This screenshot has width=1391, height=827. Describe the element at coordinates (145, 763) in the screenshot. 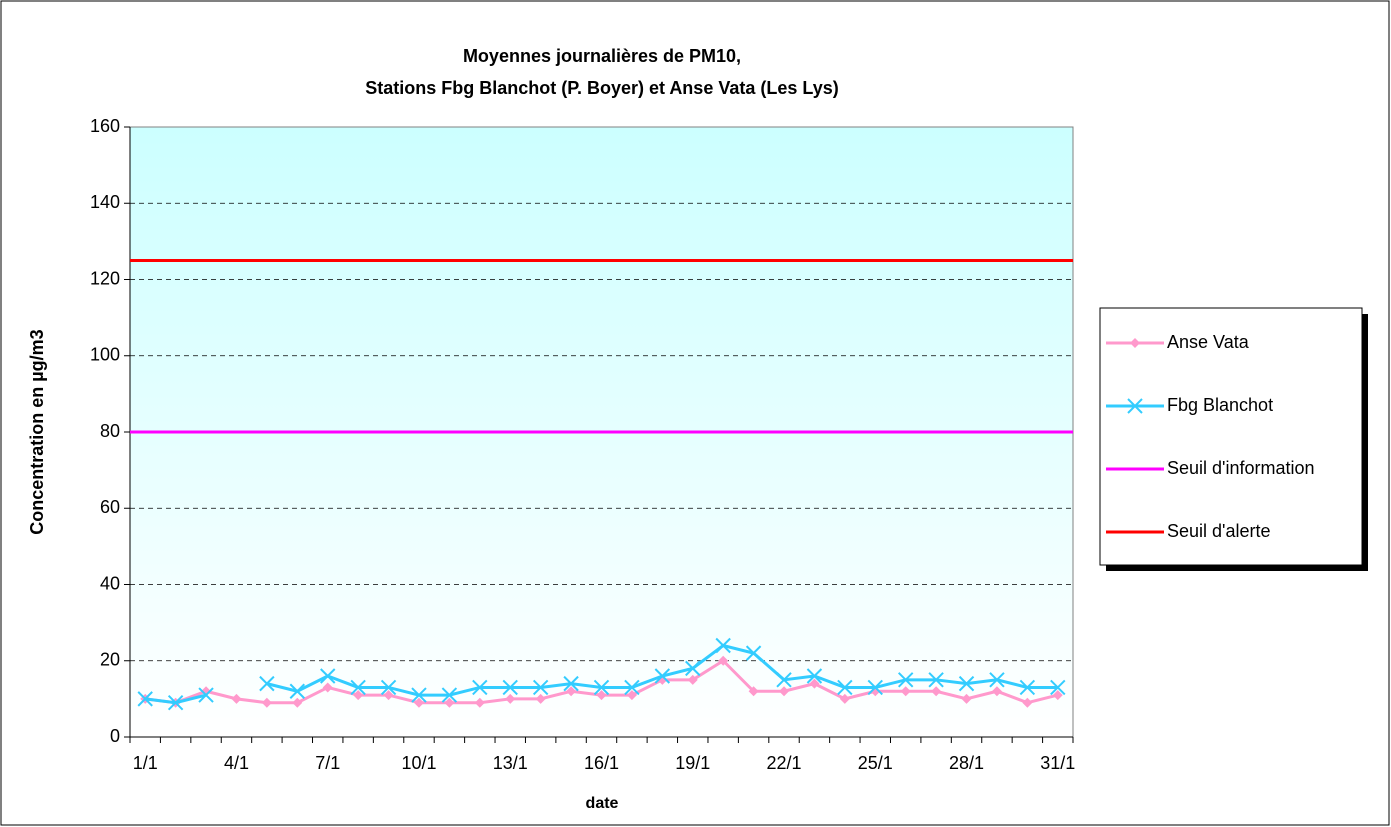

I see `x-tick-label: 1/1` at that location.